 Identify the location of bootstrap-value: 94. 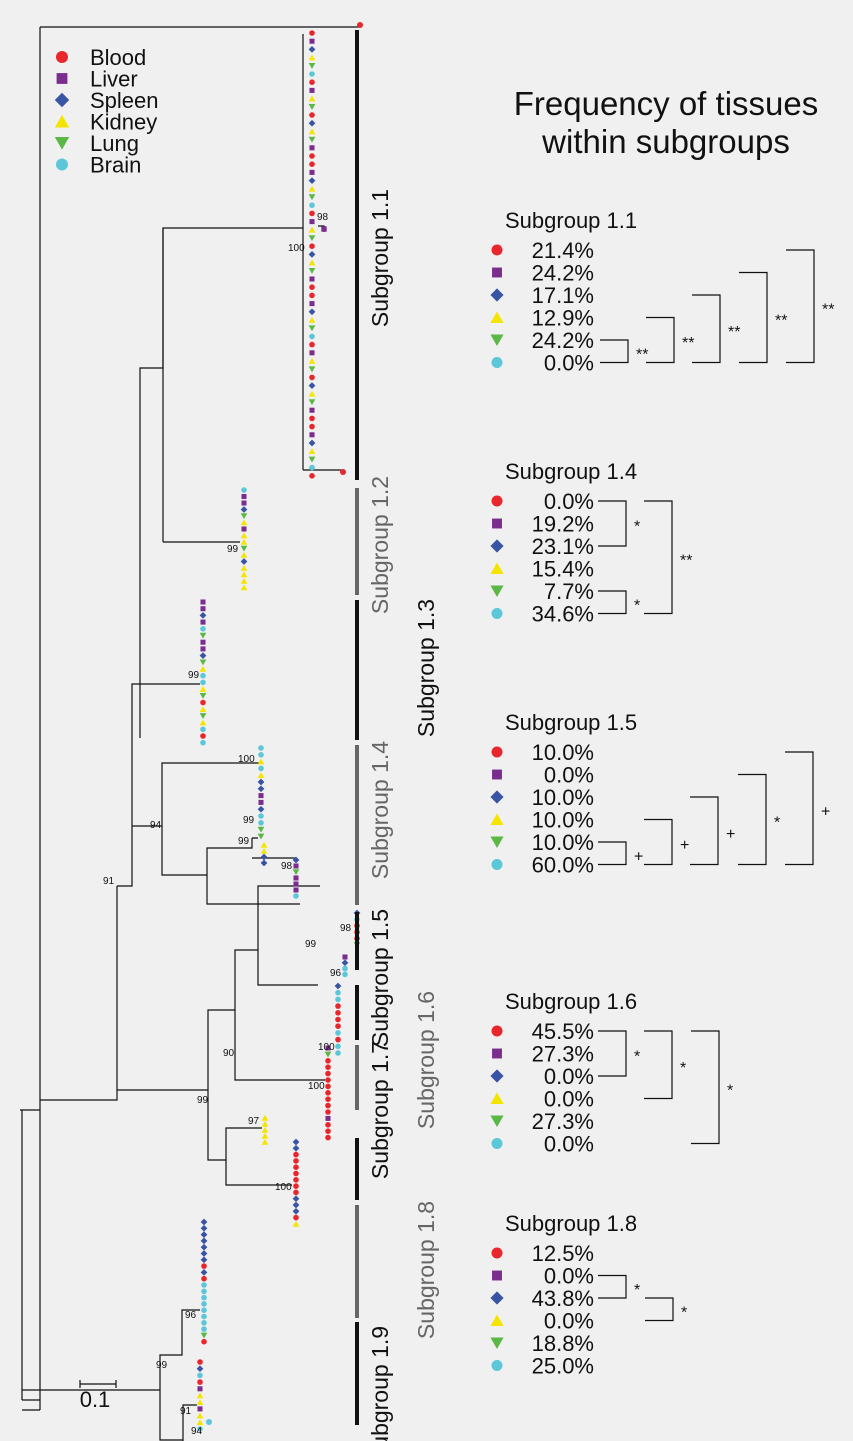
(197, 1431).